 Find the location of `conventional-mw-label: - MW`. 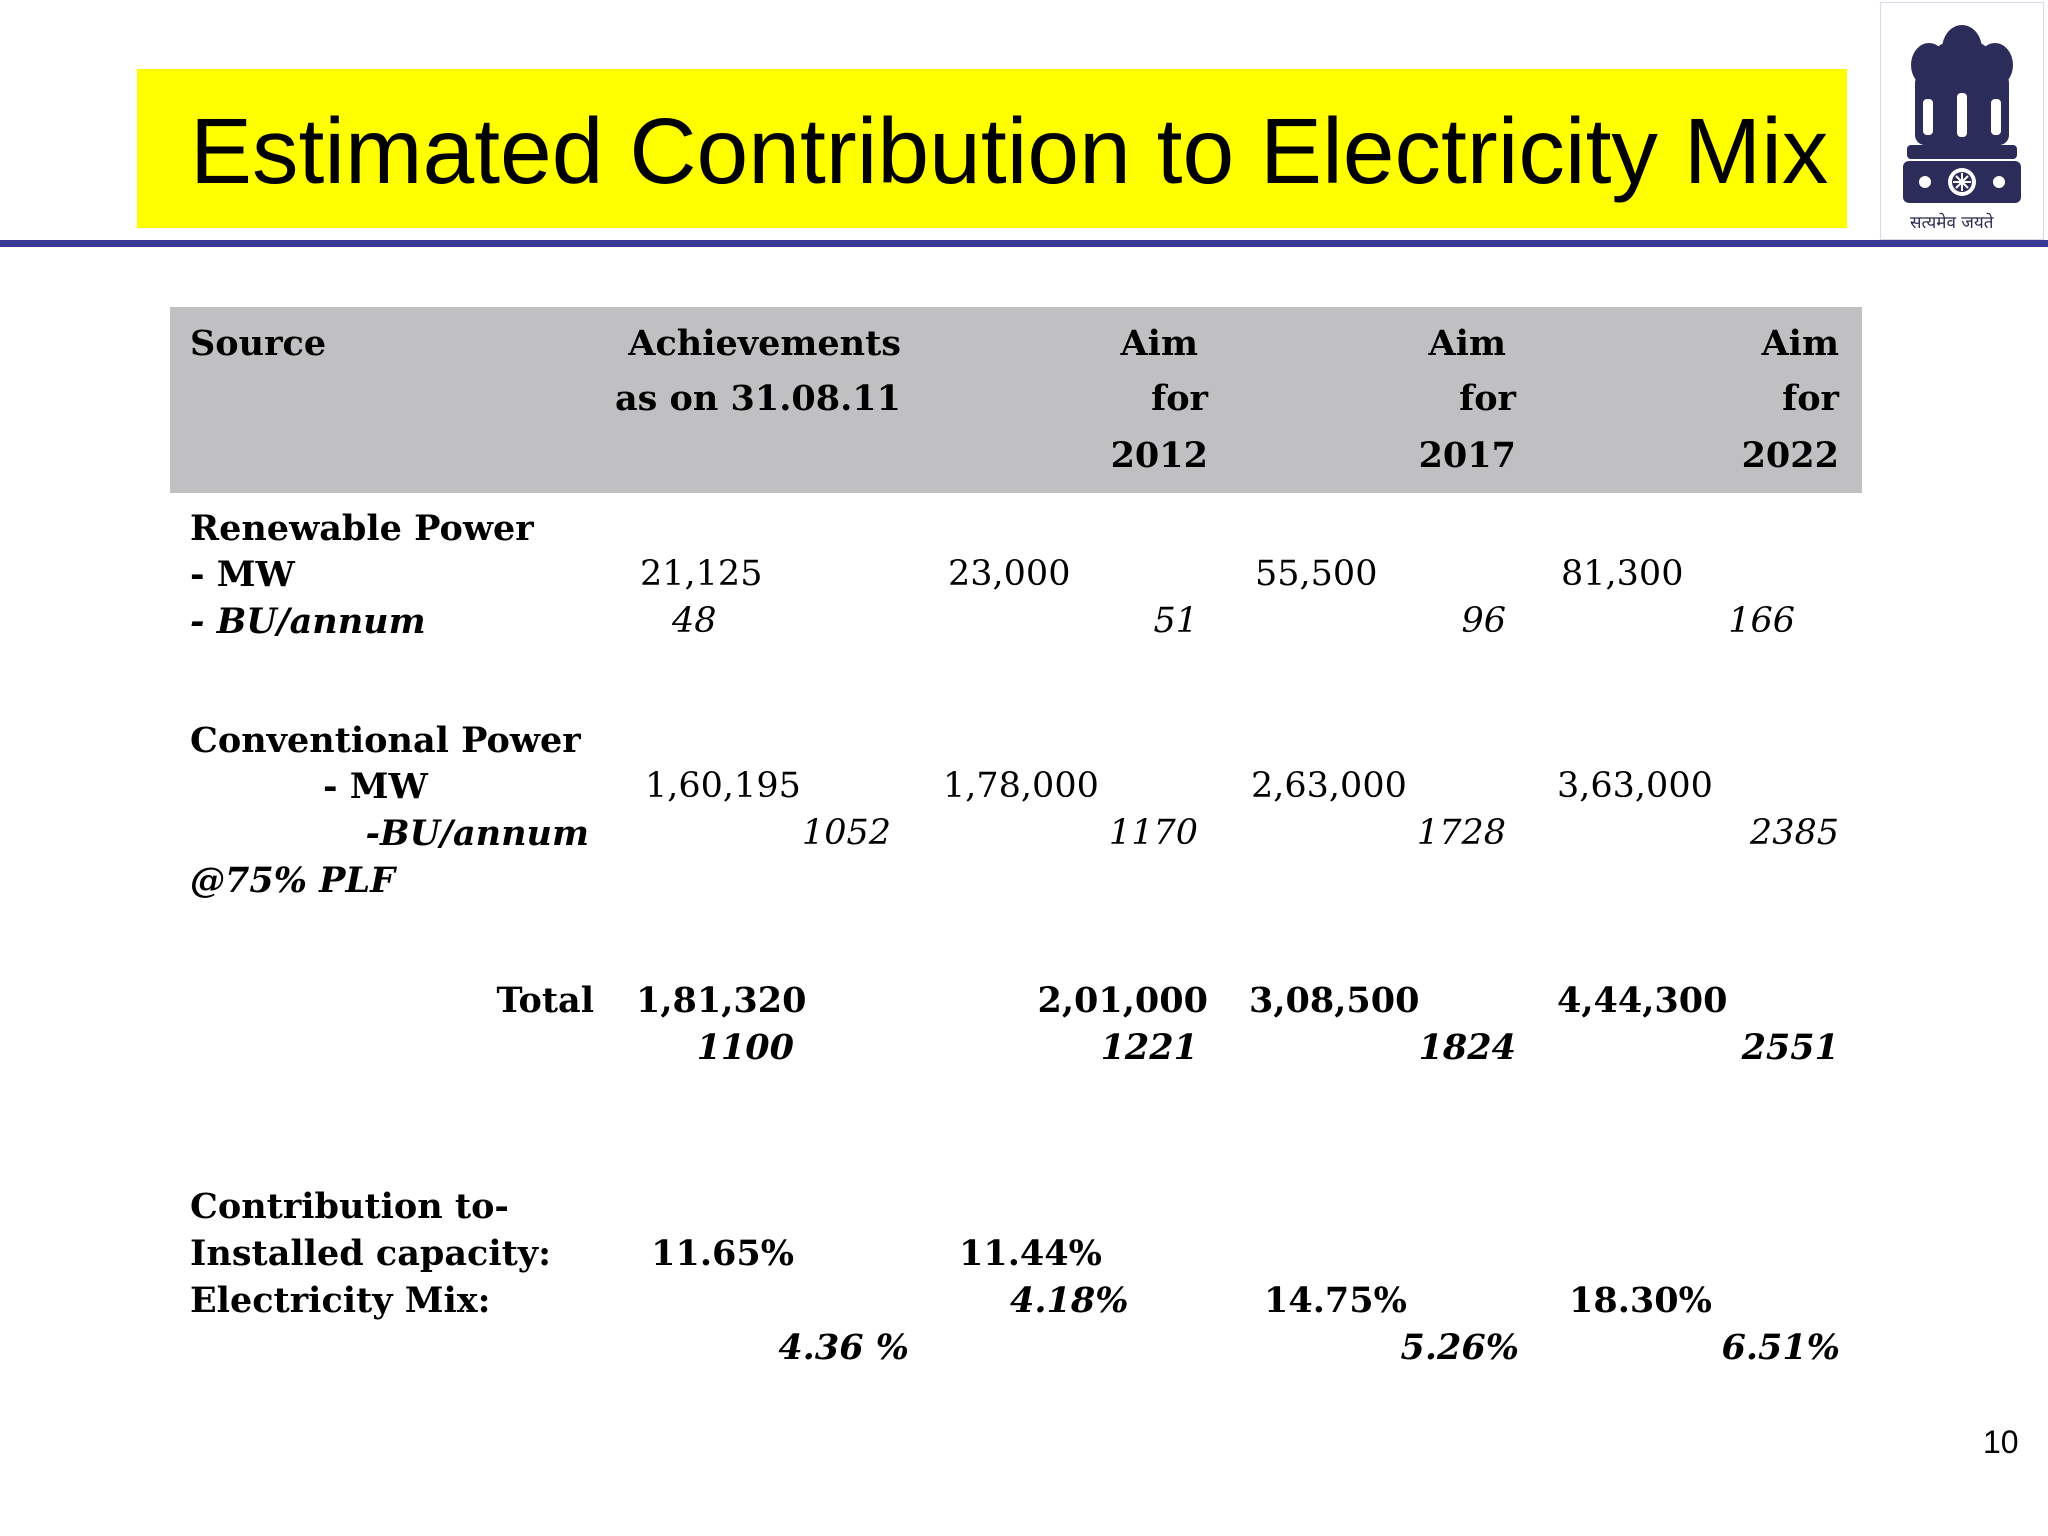

conventional-mw-label: - MW is located at coordinates (375, 786).